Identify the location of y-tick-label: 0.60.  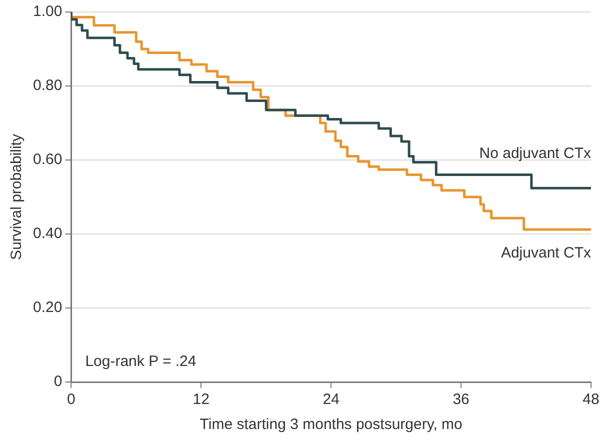
(47, 159).